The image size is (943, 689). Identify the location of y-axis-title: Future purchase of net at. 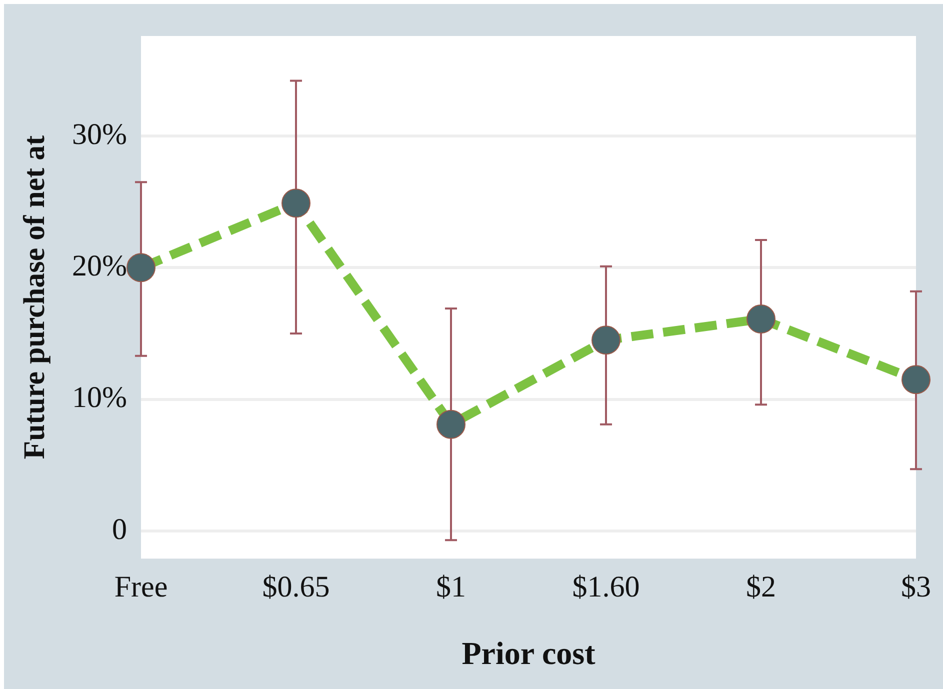
(34, 297).